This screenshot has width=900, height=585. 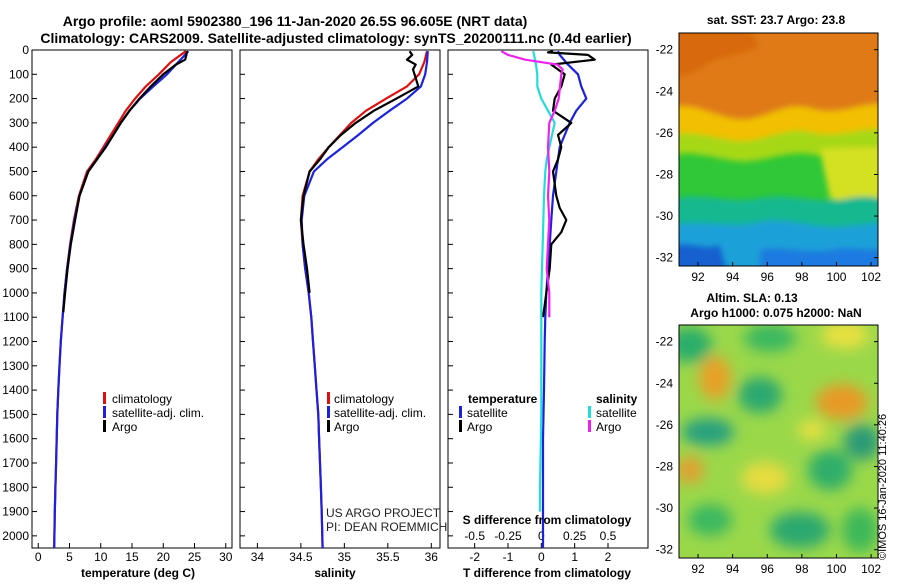 I want to click on s-difference-label: S difference from climatology, so click(x=547, y=520).